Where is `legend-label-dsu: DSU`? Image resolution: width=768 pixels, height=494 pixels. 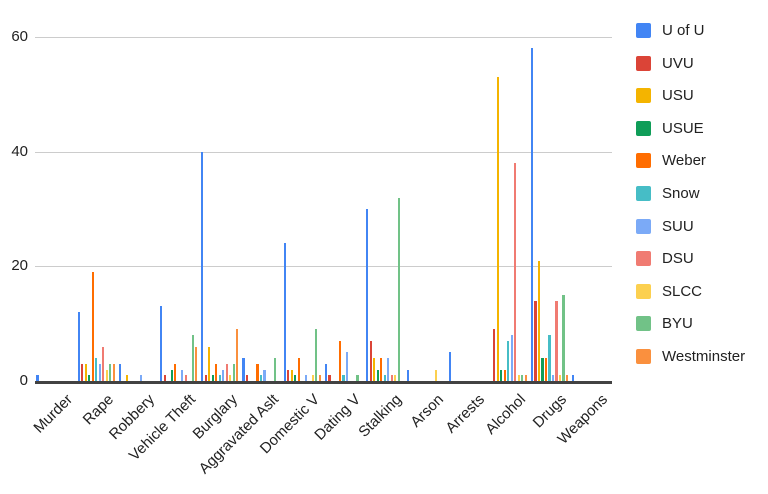
legend-label-dsu: DSU is located at coordinates (678, 259).